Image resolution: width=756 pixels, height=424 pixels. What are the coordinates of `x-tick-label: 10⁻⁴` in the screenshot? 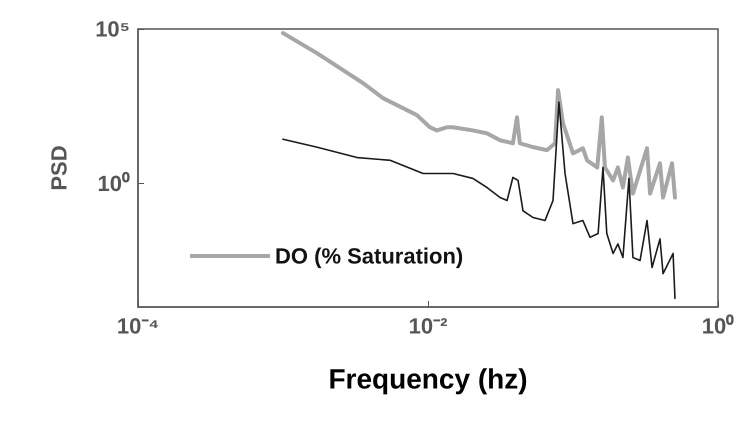 It's located at (138, 326).